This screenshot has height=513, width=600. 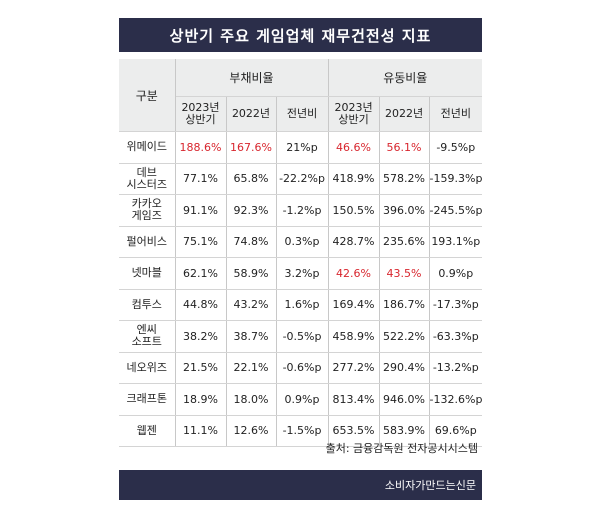 What do you see at coordinates (201, 368) in the screenshot?
I see `debt-h1-2023-cell: 21.5%` at bounding box center [201, 368].